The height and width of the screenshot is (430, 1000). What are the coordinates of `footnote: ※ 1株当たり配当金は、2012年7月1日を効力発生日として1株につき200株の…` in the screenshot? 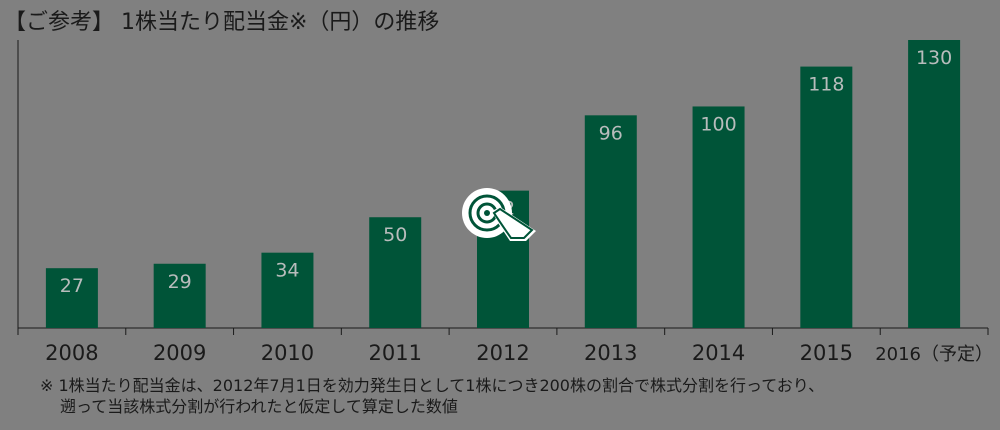 It's located at (432, 396).